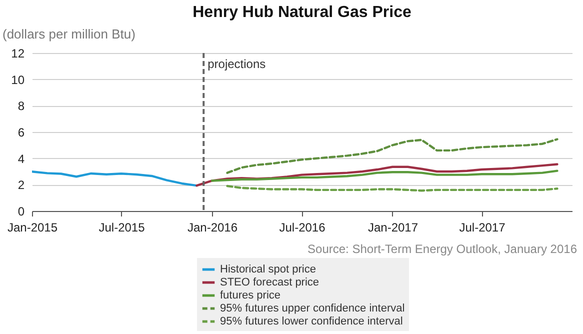 This screenshot has height=334, width=583. Describe the element at coordinates (21, 159) in the screenshot. I see `y-tick-label: 4` at that location.